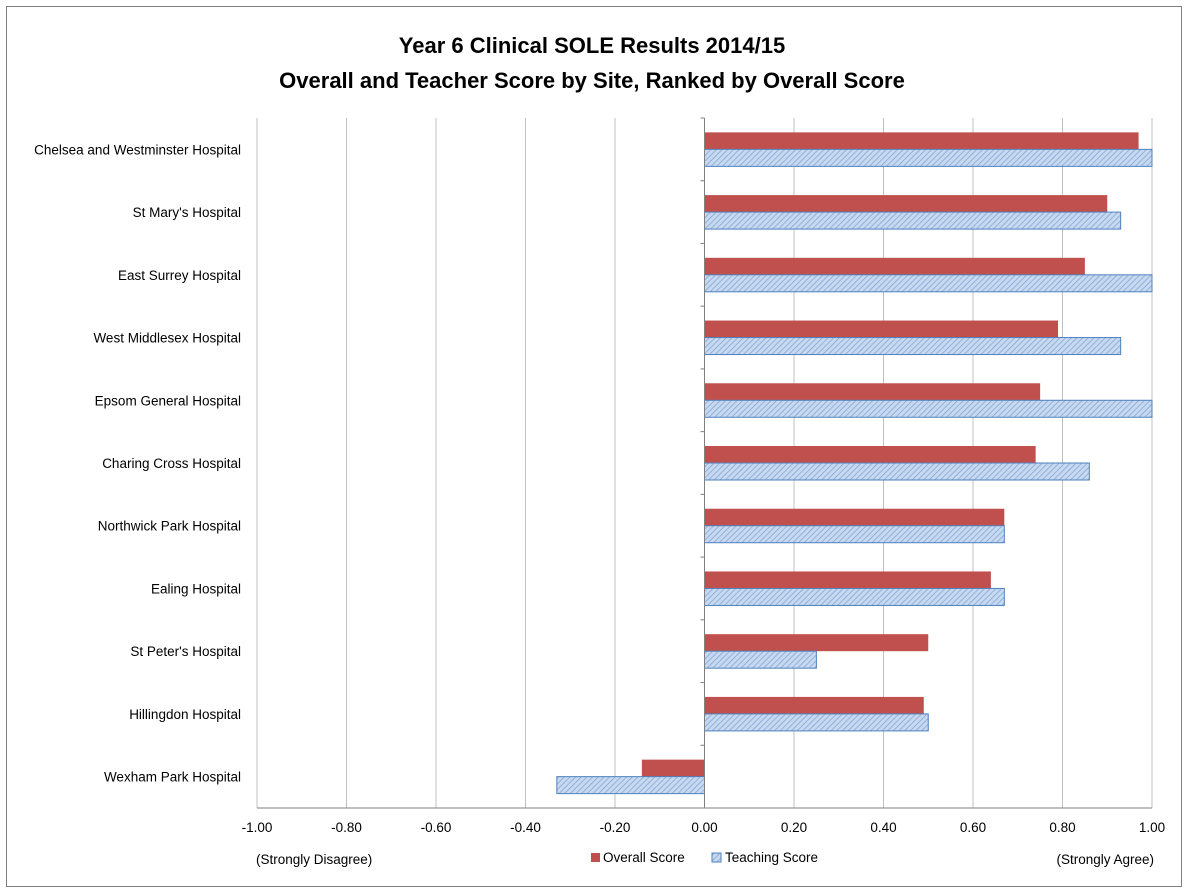  Describe the element at coordinates (1152, 827) in the screenshot. I see `x-tick-label-10: 1.00` at that location.